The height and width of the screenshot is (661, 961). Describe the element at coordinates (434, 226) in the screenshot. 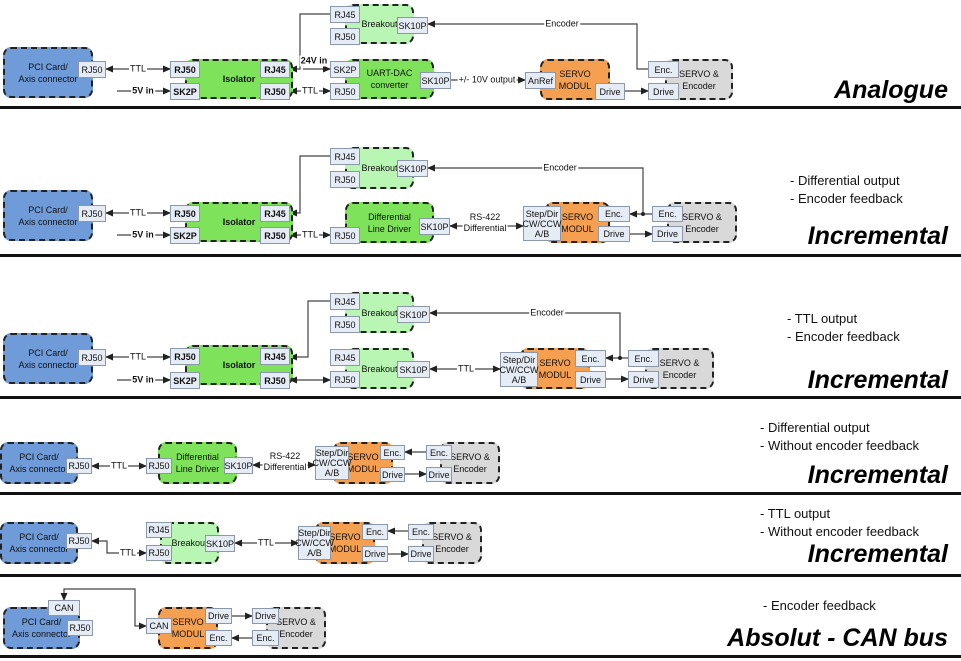

I see `port-dld_sk10p: SK10P` at that location.